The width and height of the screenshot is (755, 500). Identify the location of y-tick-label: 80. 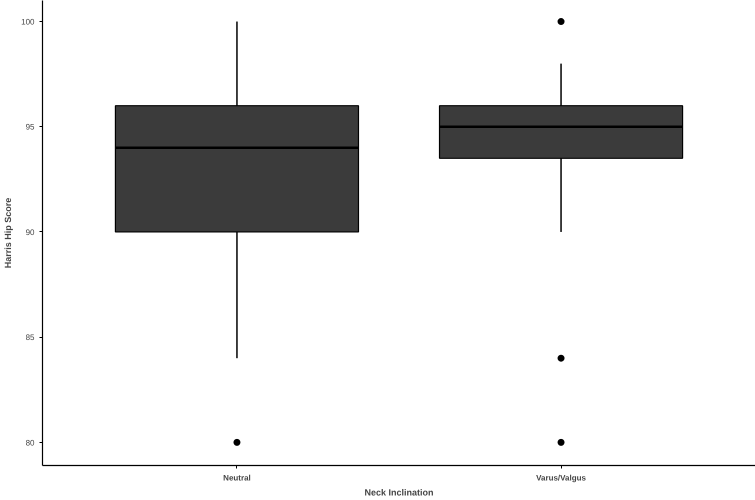
(31, 443).